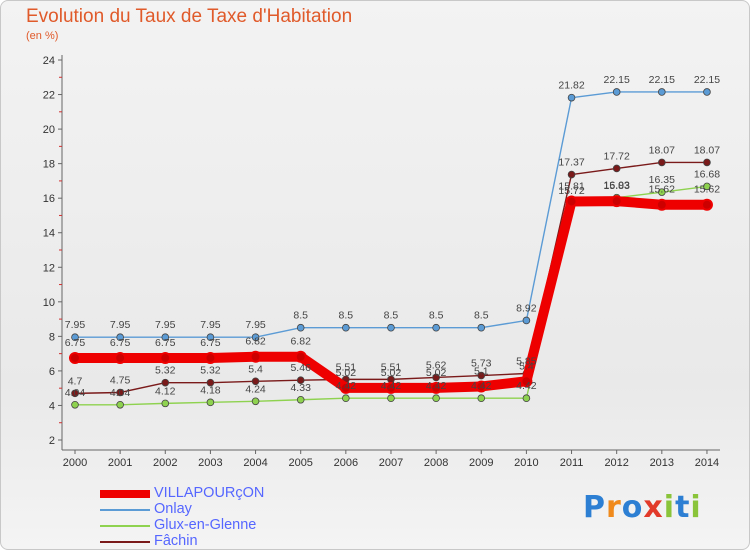 The image size is (750, 550). What do you see at coordinates (75, 381) in the screenshot?
I see `data-label-3: 4.7` at bounding box center [75, 381].